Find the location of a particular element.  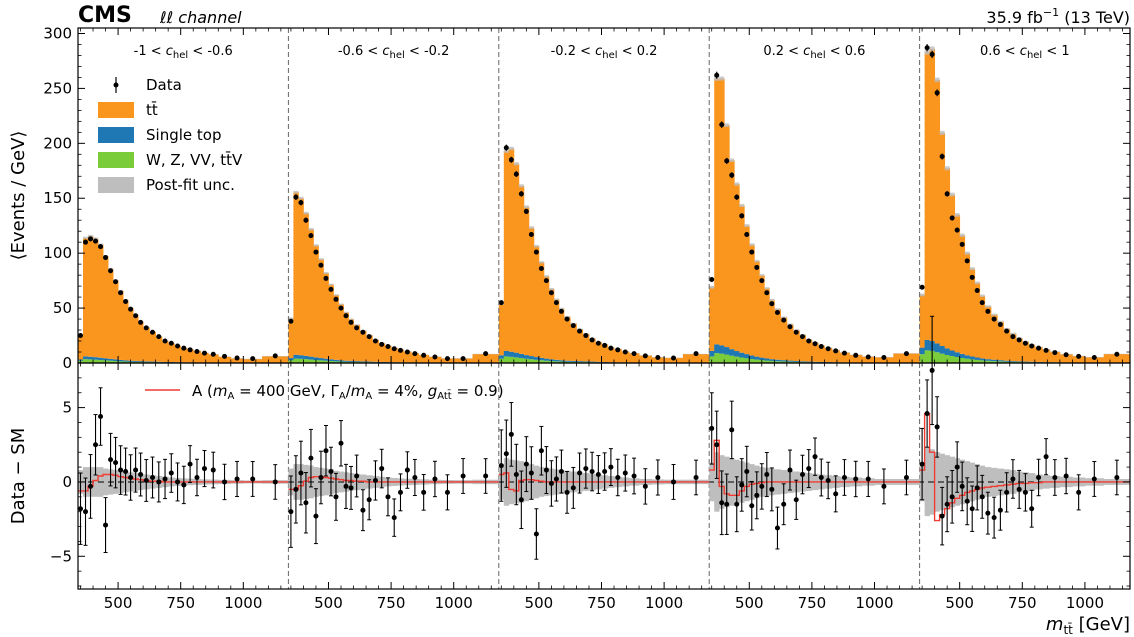

y-tick-label: 0 is located at coordinates (67, 482).